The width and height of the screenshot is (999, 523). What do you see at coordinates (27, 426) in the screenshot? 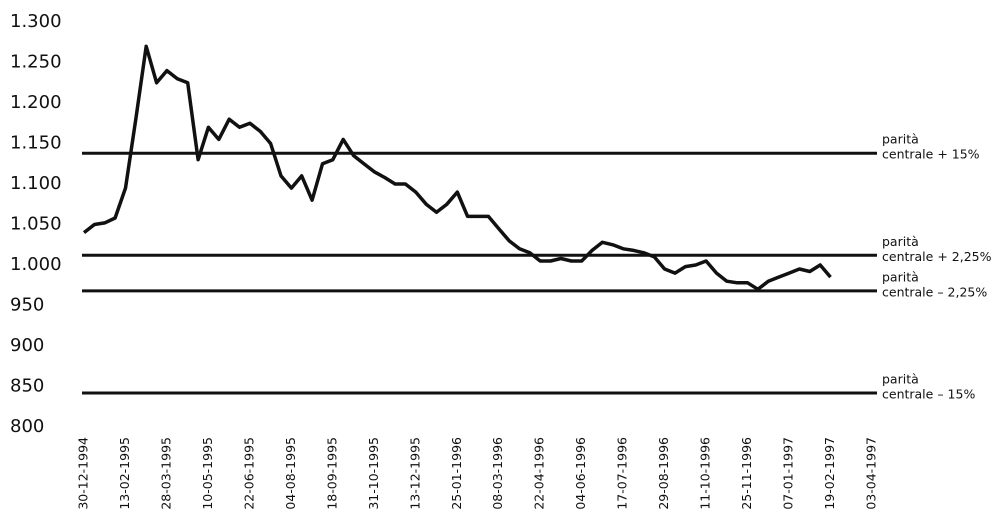
I see `y-tick-label: 800` at bounding box center [27, 426].